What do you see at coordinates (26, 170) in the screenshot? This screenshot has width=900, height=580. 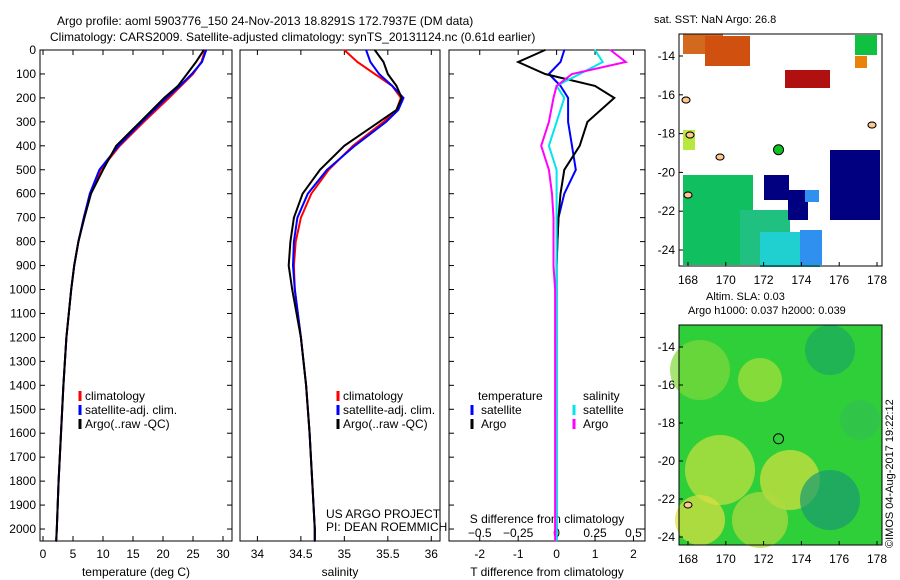 I see `y-tick-label: 500` at bounding box center [26, 170].